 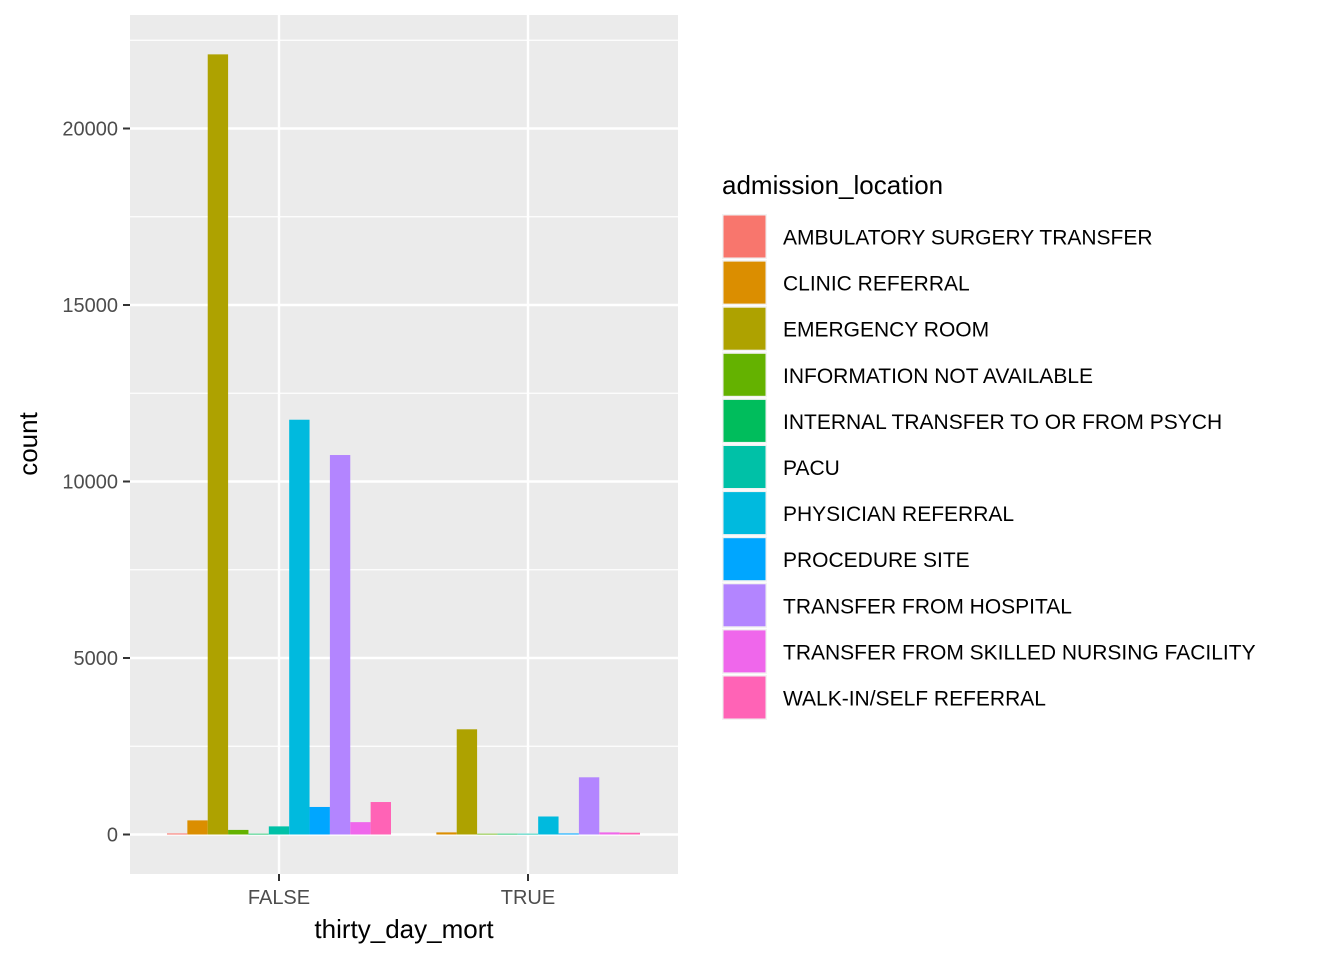 I want to click on y-tick-label: 20000, so click(x=90, y=130).